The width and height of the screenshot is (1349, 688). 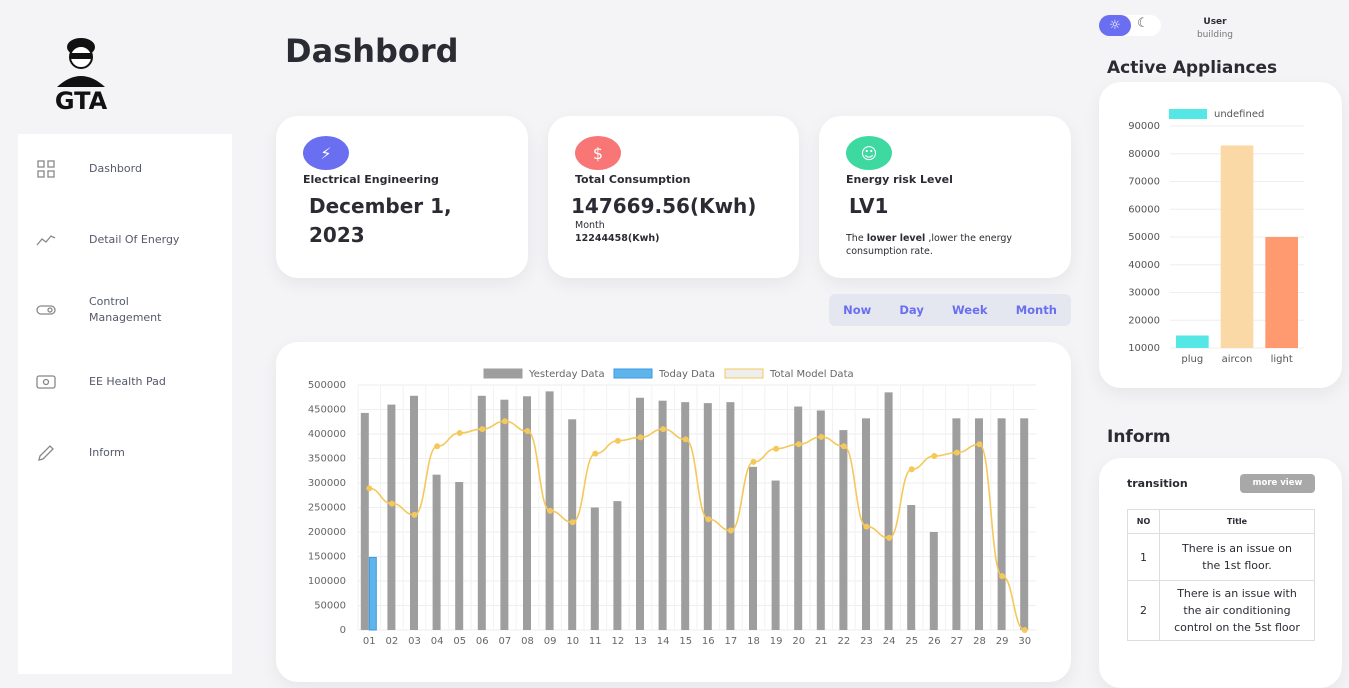 I want to click on x-tick-label: 26, so click(x=934, y=641).